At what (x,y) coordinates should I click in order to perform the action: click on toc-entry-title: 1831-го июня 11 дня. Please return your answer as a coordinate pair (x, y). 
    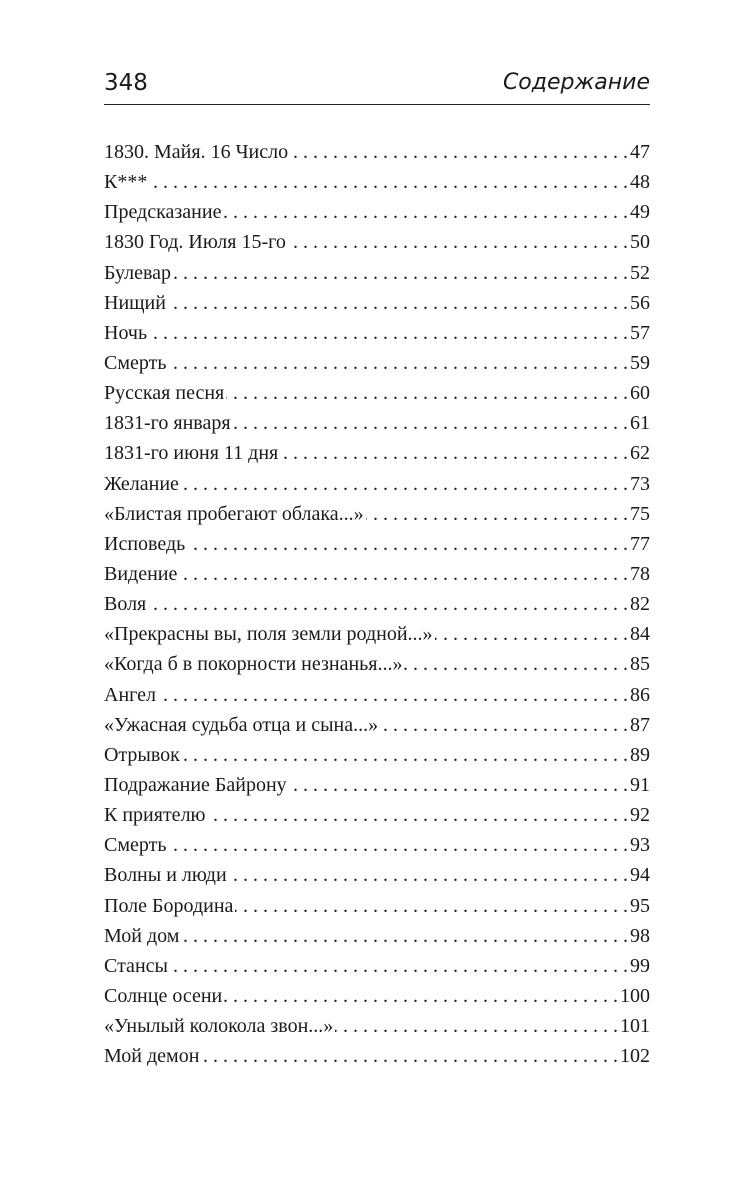
    Looking at the image, I should click on (191, 453).